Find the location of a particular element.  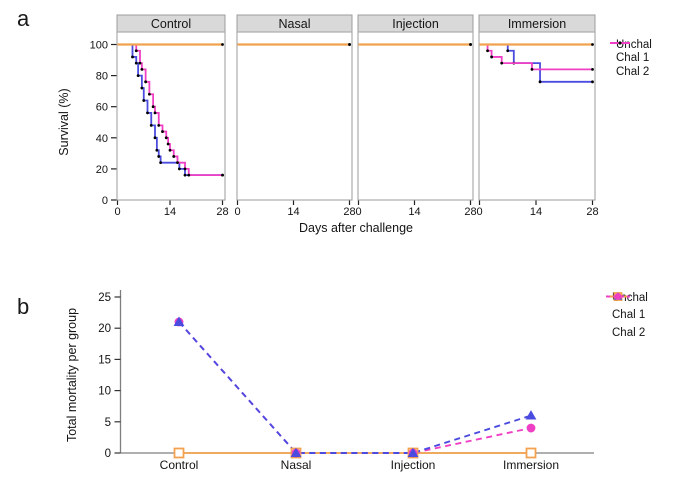

panel-a-letter: a is located at coordinates (23, 18).